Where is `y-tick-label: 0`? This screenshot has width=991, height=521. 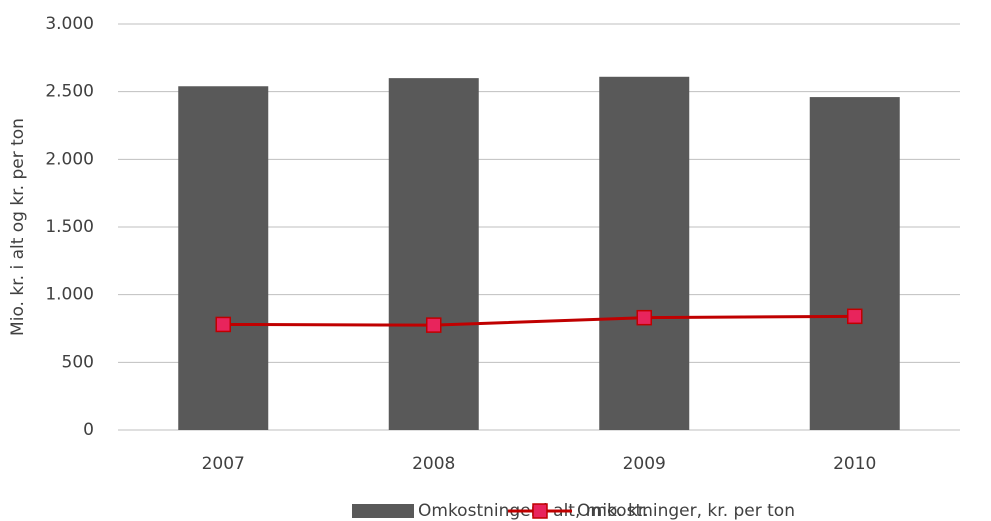 y-tick-label: 0 is located at coordinates (88, 430).